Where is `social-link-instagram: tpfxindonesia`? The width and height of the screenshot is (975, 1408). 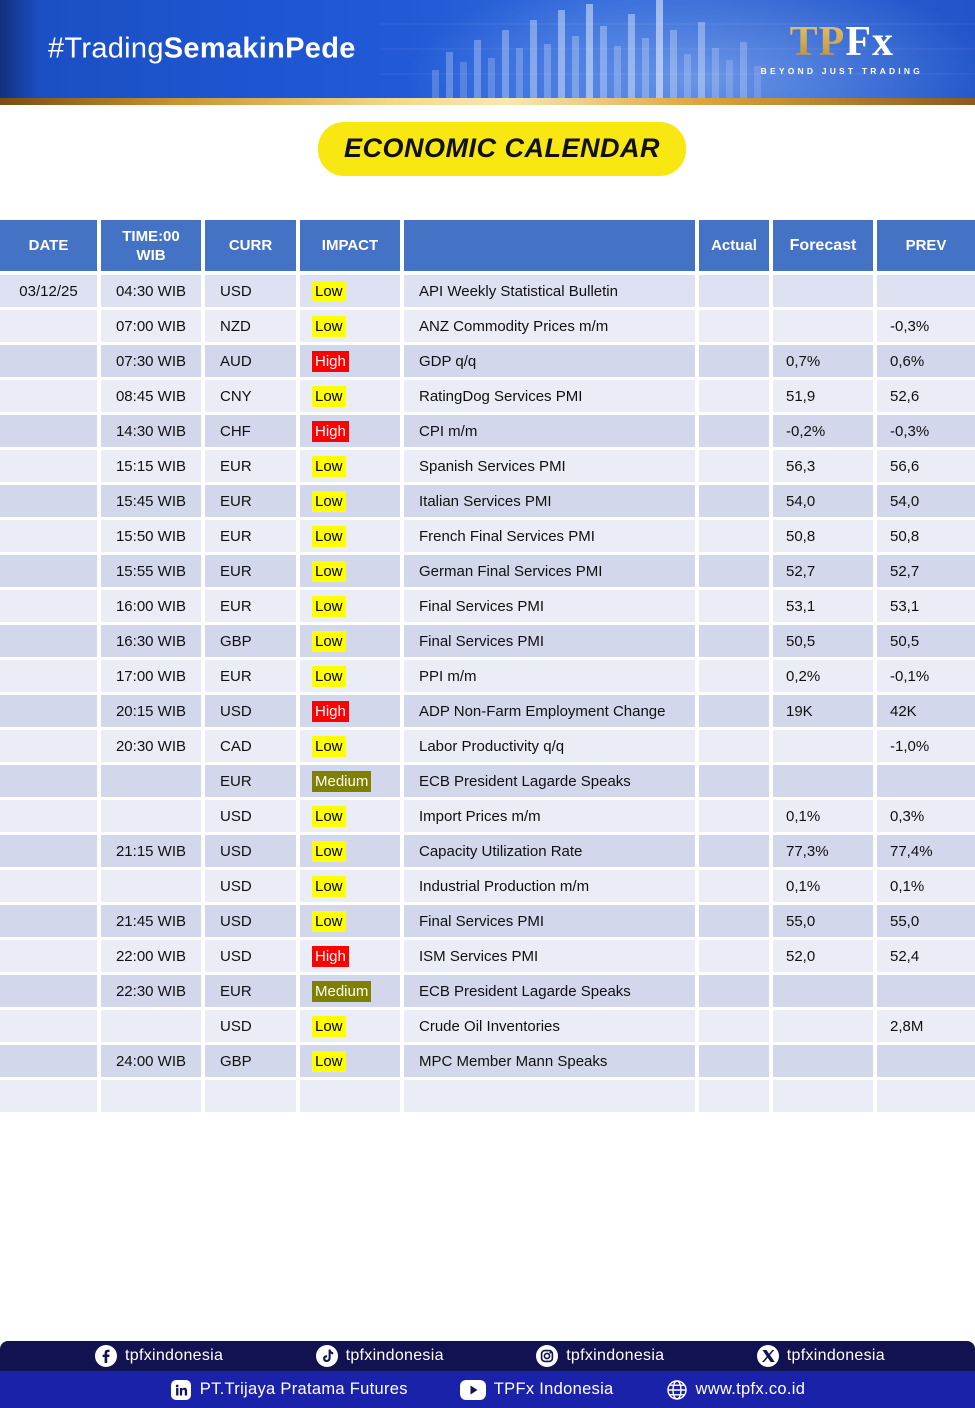
social-link-instagram: tpfxindonesia is located at coordinates (600, 1356).